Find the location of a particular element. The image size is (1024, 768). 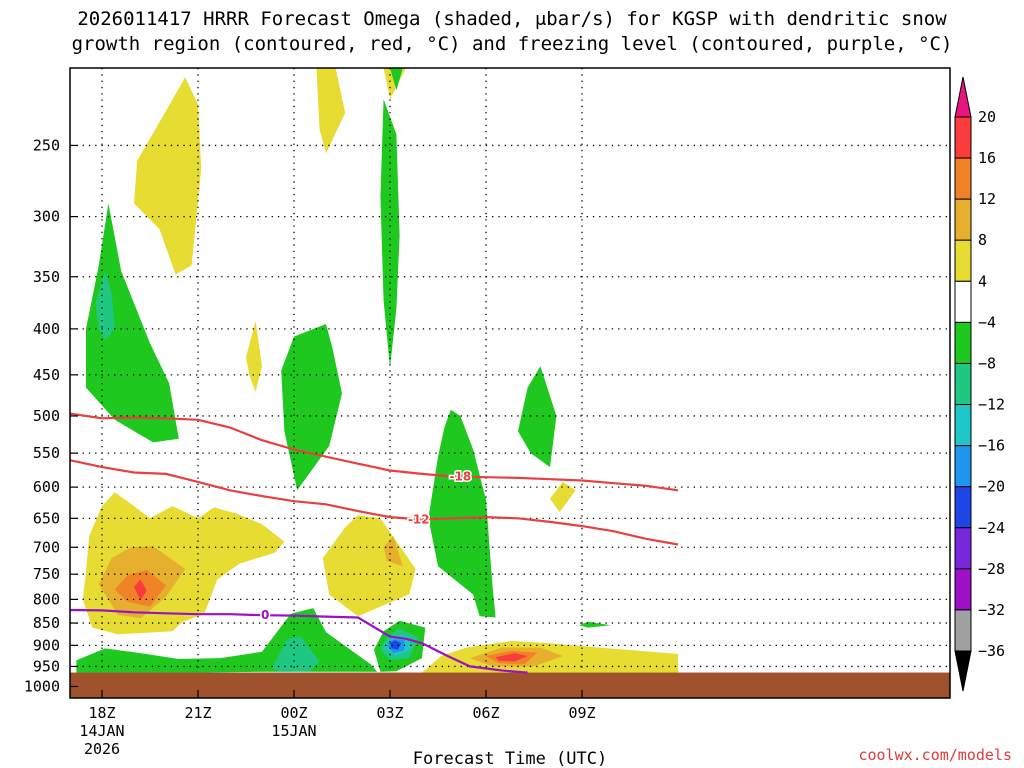

ground-fill is located at coordinates (510, 685).